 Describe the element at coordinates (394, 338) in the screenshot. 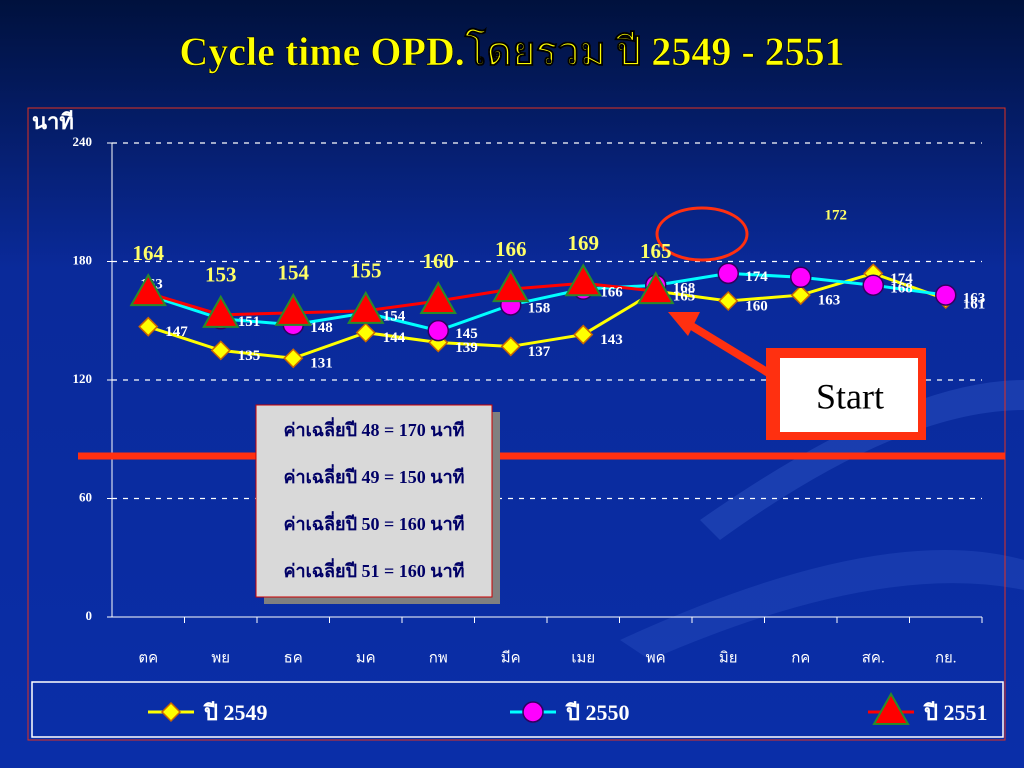

I see `data-label: 144` at that location.